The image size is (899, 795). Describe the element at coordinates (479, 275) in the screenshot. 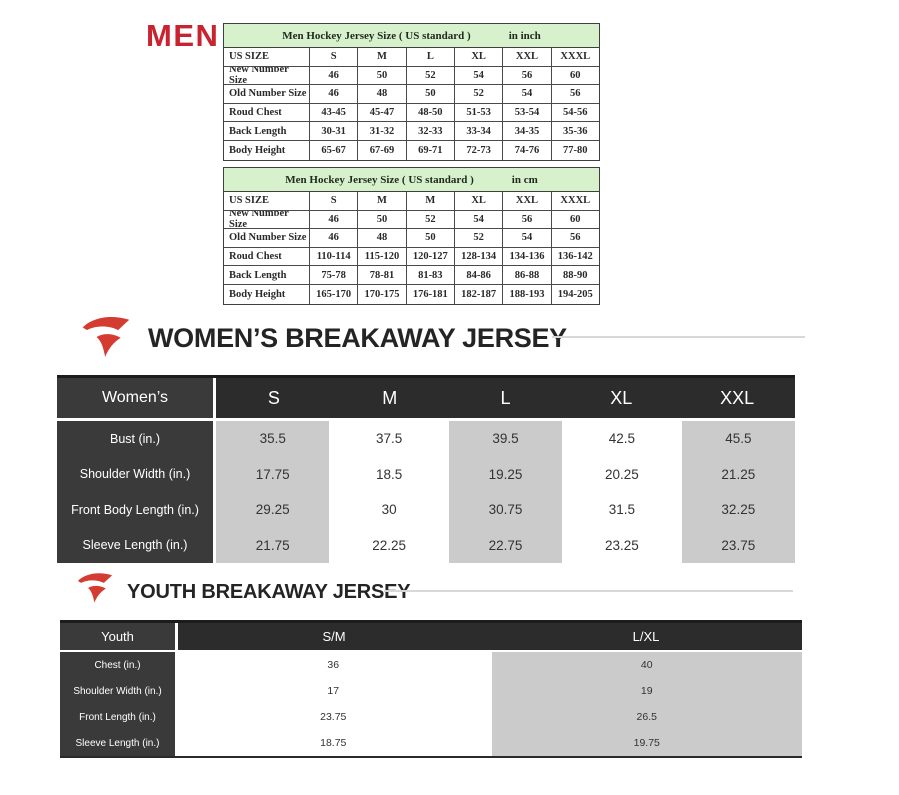

I see `size-value-cell: 84-86` at that location.